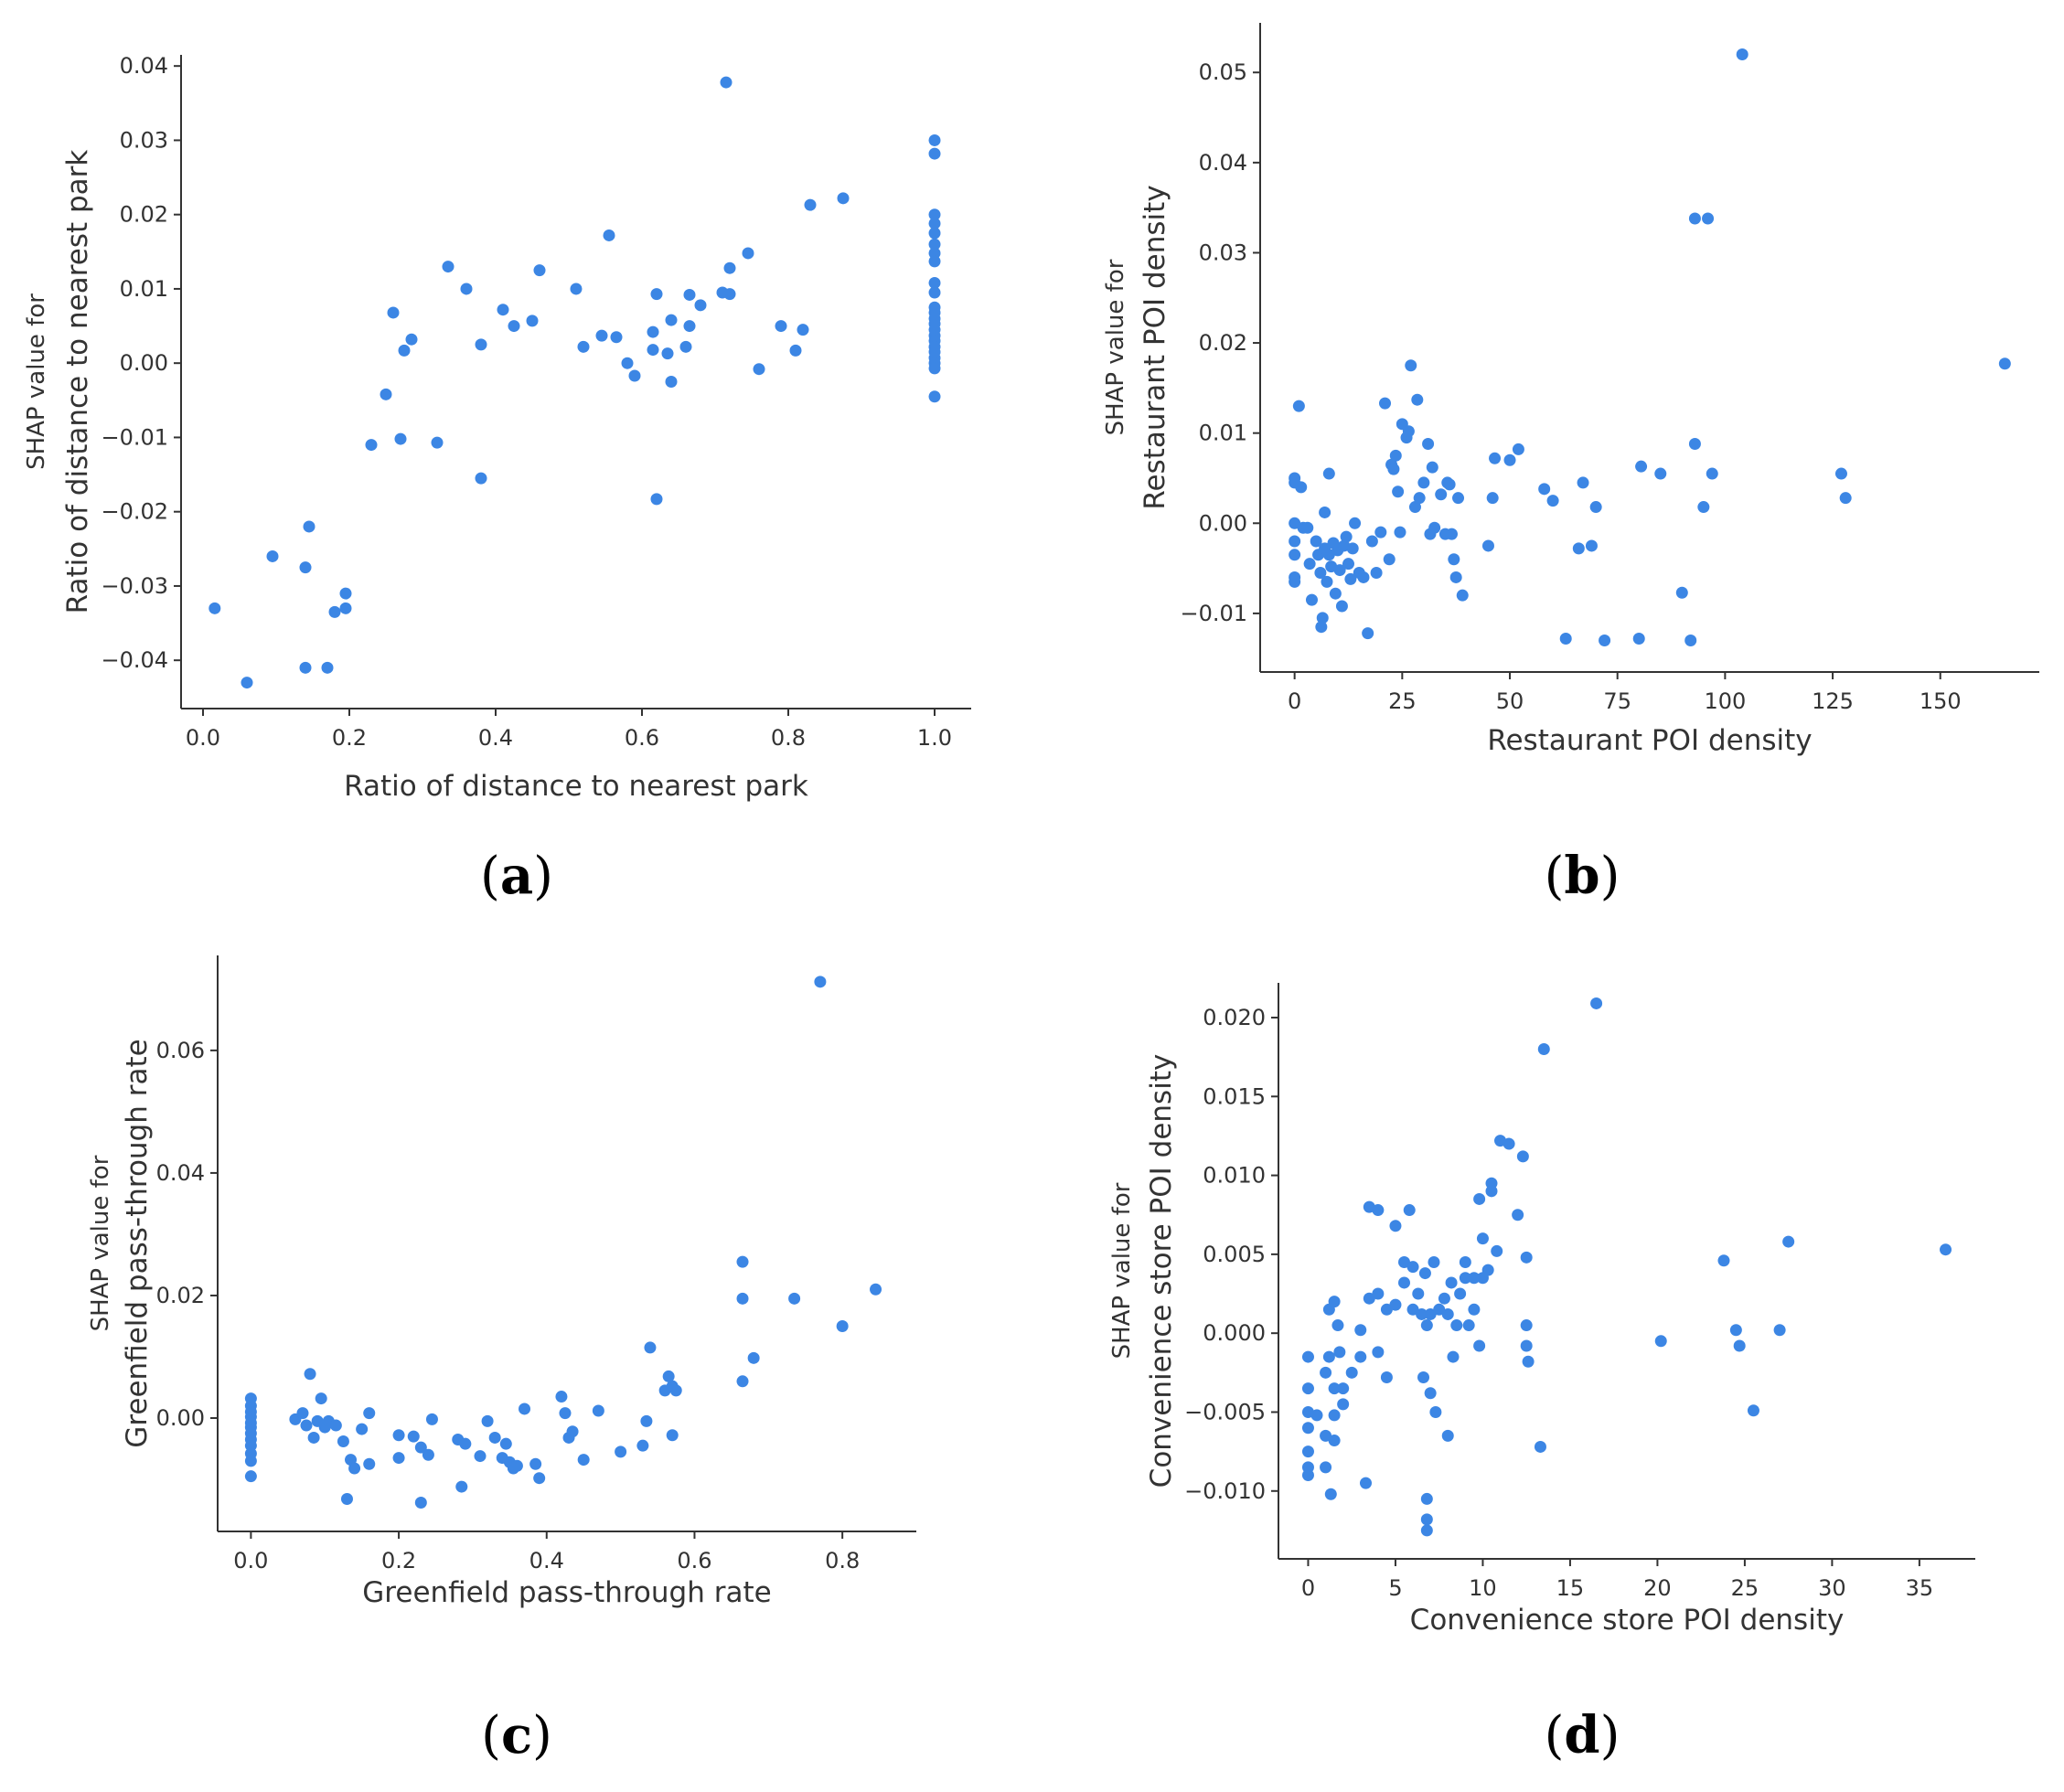  I want to click on x-tick-label: 20, so click(1658, 1588).